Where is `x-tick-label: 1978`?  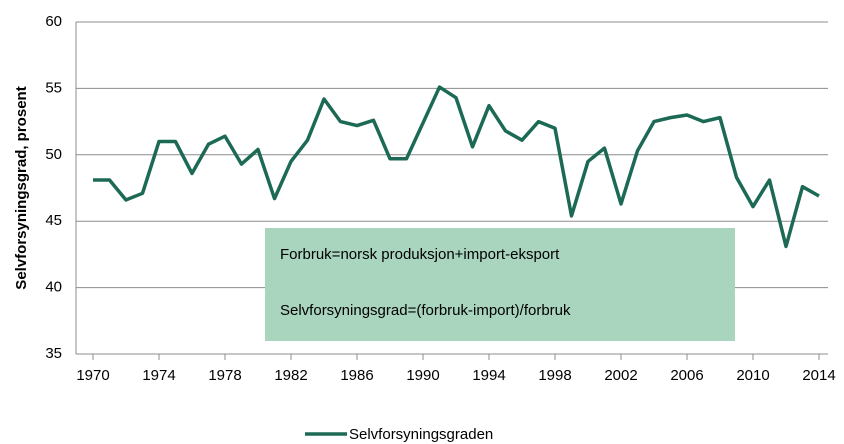
x-tick-label: 1978 is located at coordinates (224, 375).